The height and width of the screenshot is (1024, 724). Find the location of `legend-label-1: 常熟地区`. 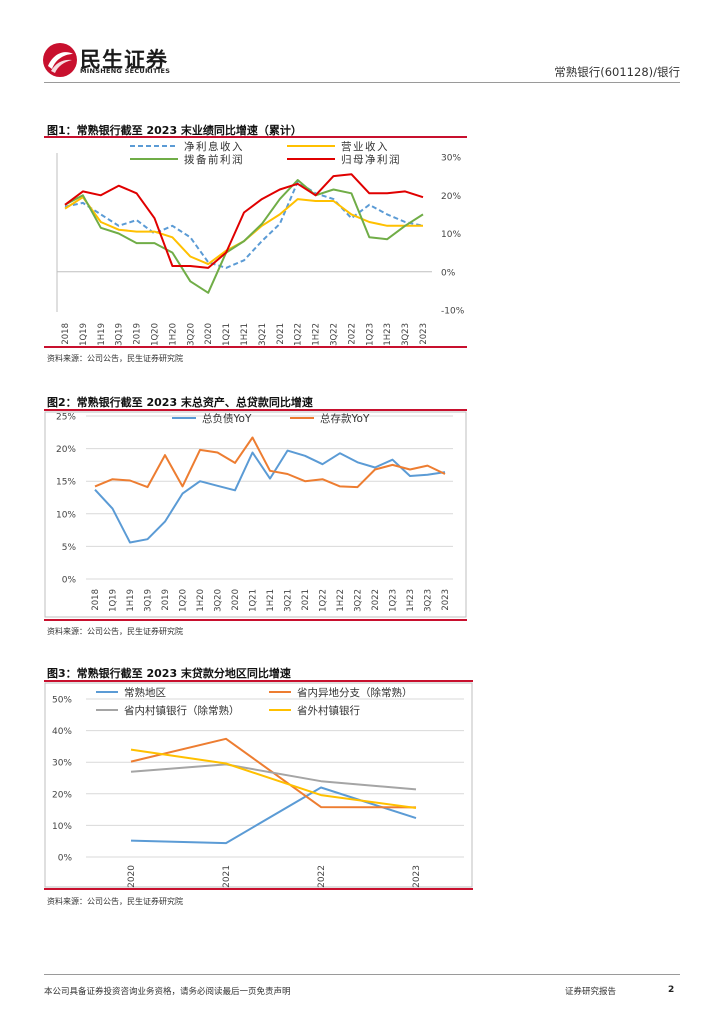

legend-label-1: 常熟地区 is located at coordinates (145, 692).